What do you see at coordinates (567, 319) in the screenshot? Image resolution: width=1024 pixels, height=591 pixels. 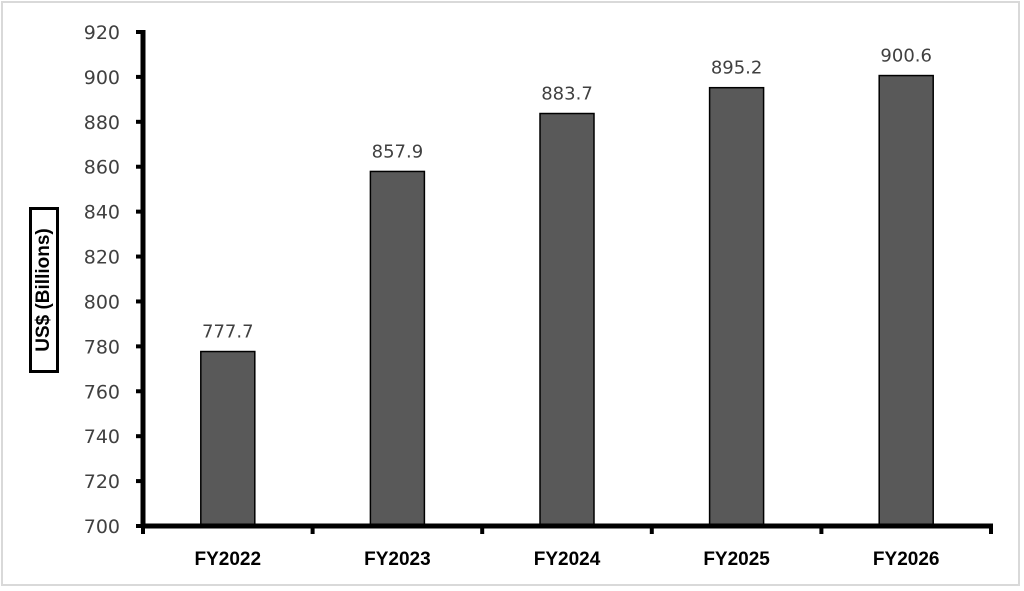 I see `bar-fy2024` at bounding box center [567, 319].